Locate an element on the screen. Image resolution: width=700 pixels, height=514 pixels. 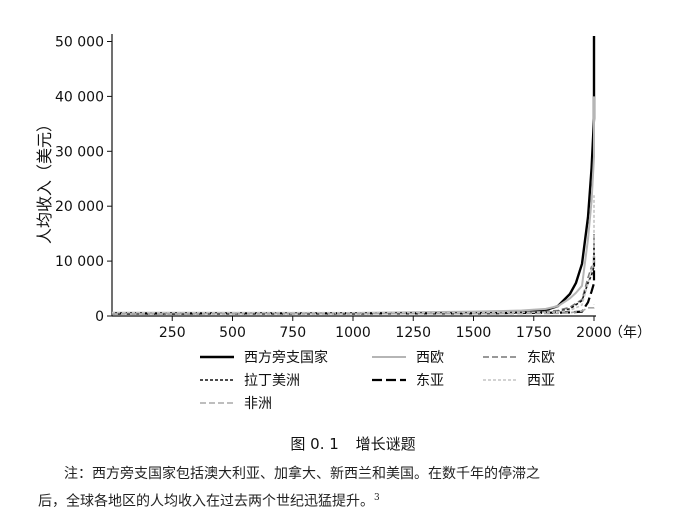
footnote-marker: 3 is located at coordinates (377, 498).